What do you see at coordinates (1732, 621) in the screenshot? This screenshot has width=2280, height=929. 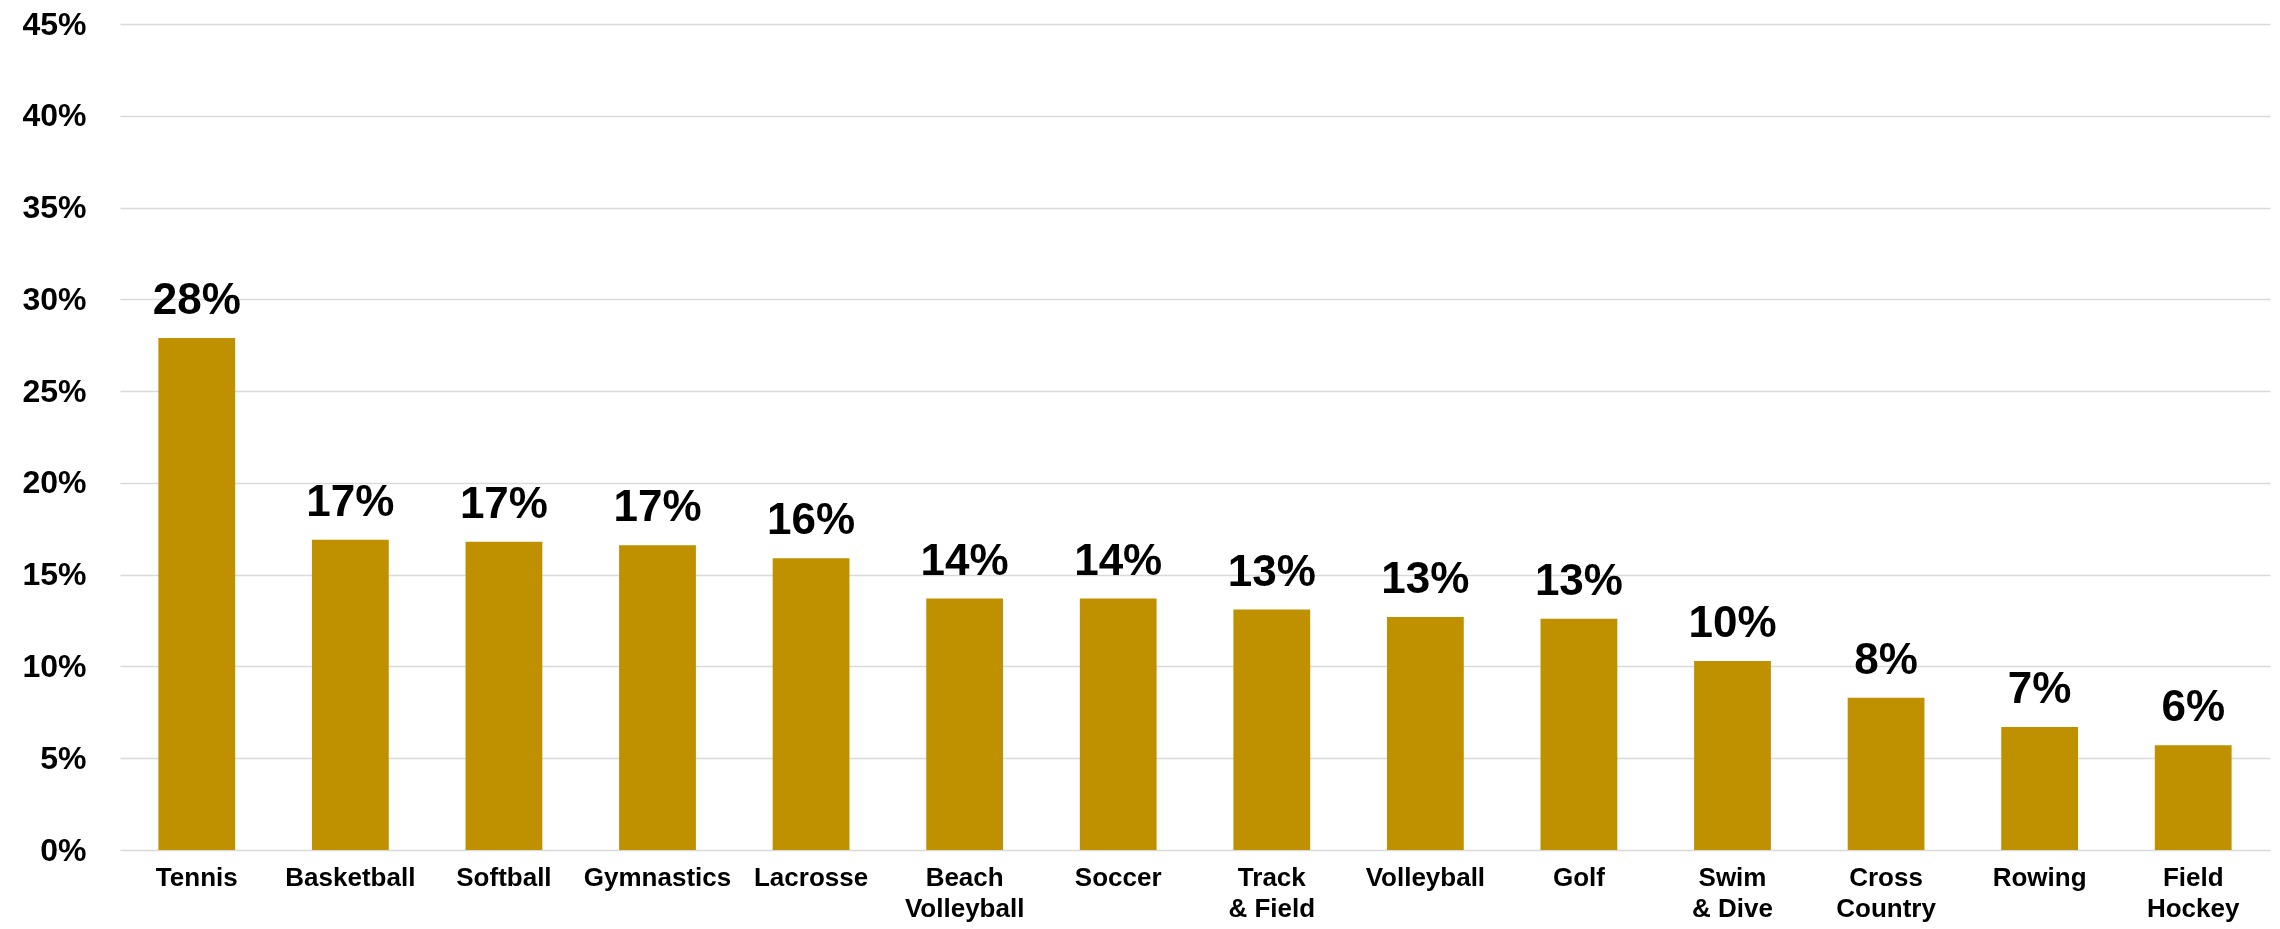 I see `data-label: 10%` at bounding box center [1732, 621].